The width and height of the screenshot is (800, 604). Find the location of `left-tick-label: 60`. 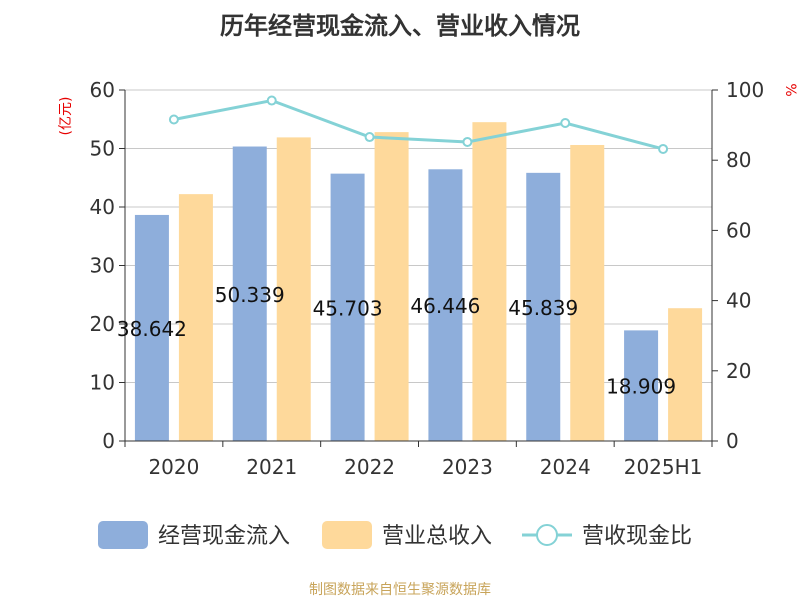

left-tick-label: 60 is located at coordinates (102, 90).